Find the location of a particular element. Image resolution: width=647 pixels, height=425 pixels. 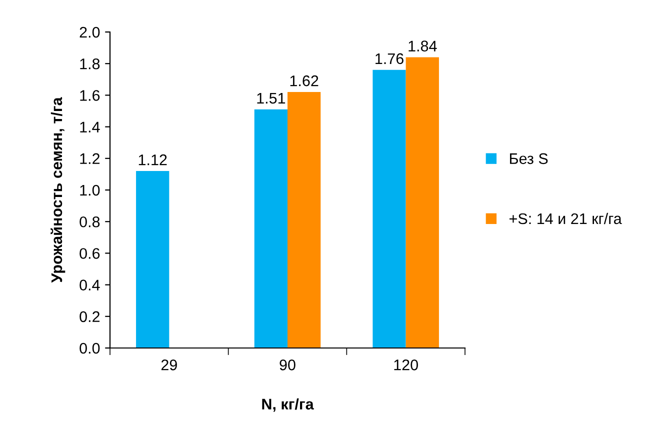

data-label: 1.51 is located at coordinates (271, 98).